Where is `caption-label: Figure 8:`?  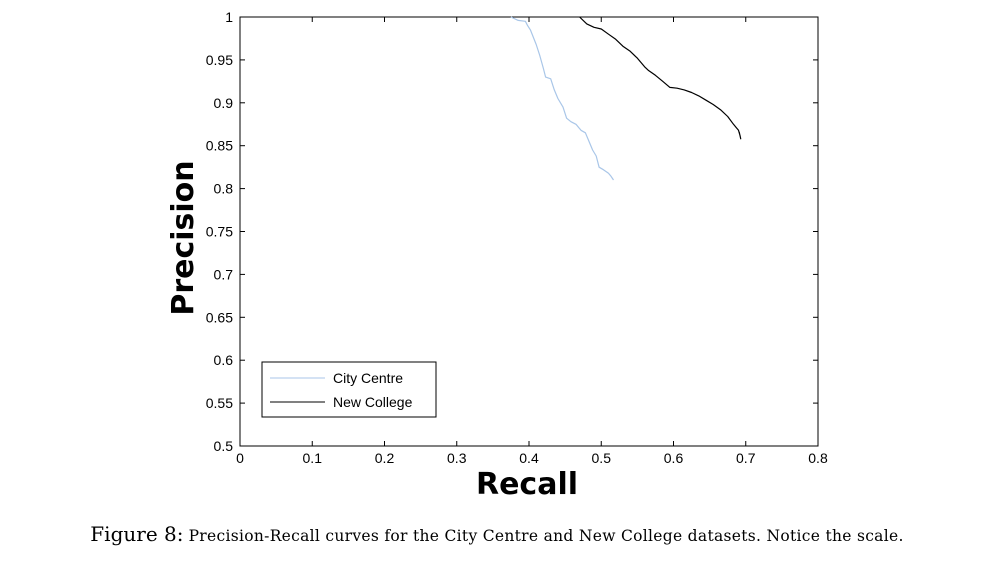 caption-label: Figure 8: is located at coordinates (137, 534).